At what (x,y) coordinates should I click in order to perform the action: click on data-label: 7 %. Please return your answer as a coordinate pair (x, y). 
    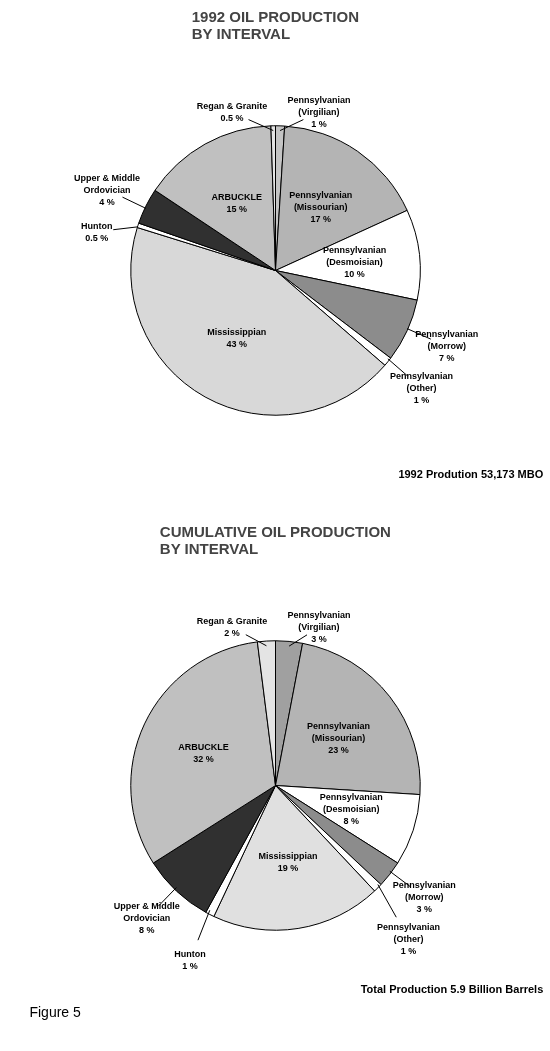
    Looking at the image, I should click on (446, 358).